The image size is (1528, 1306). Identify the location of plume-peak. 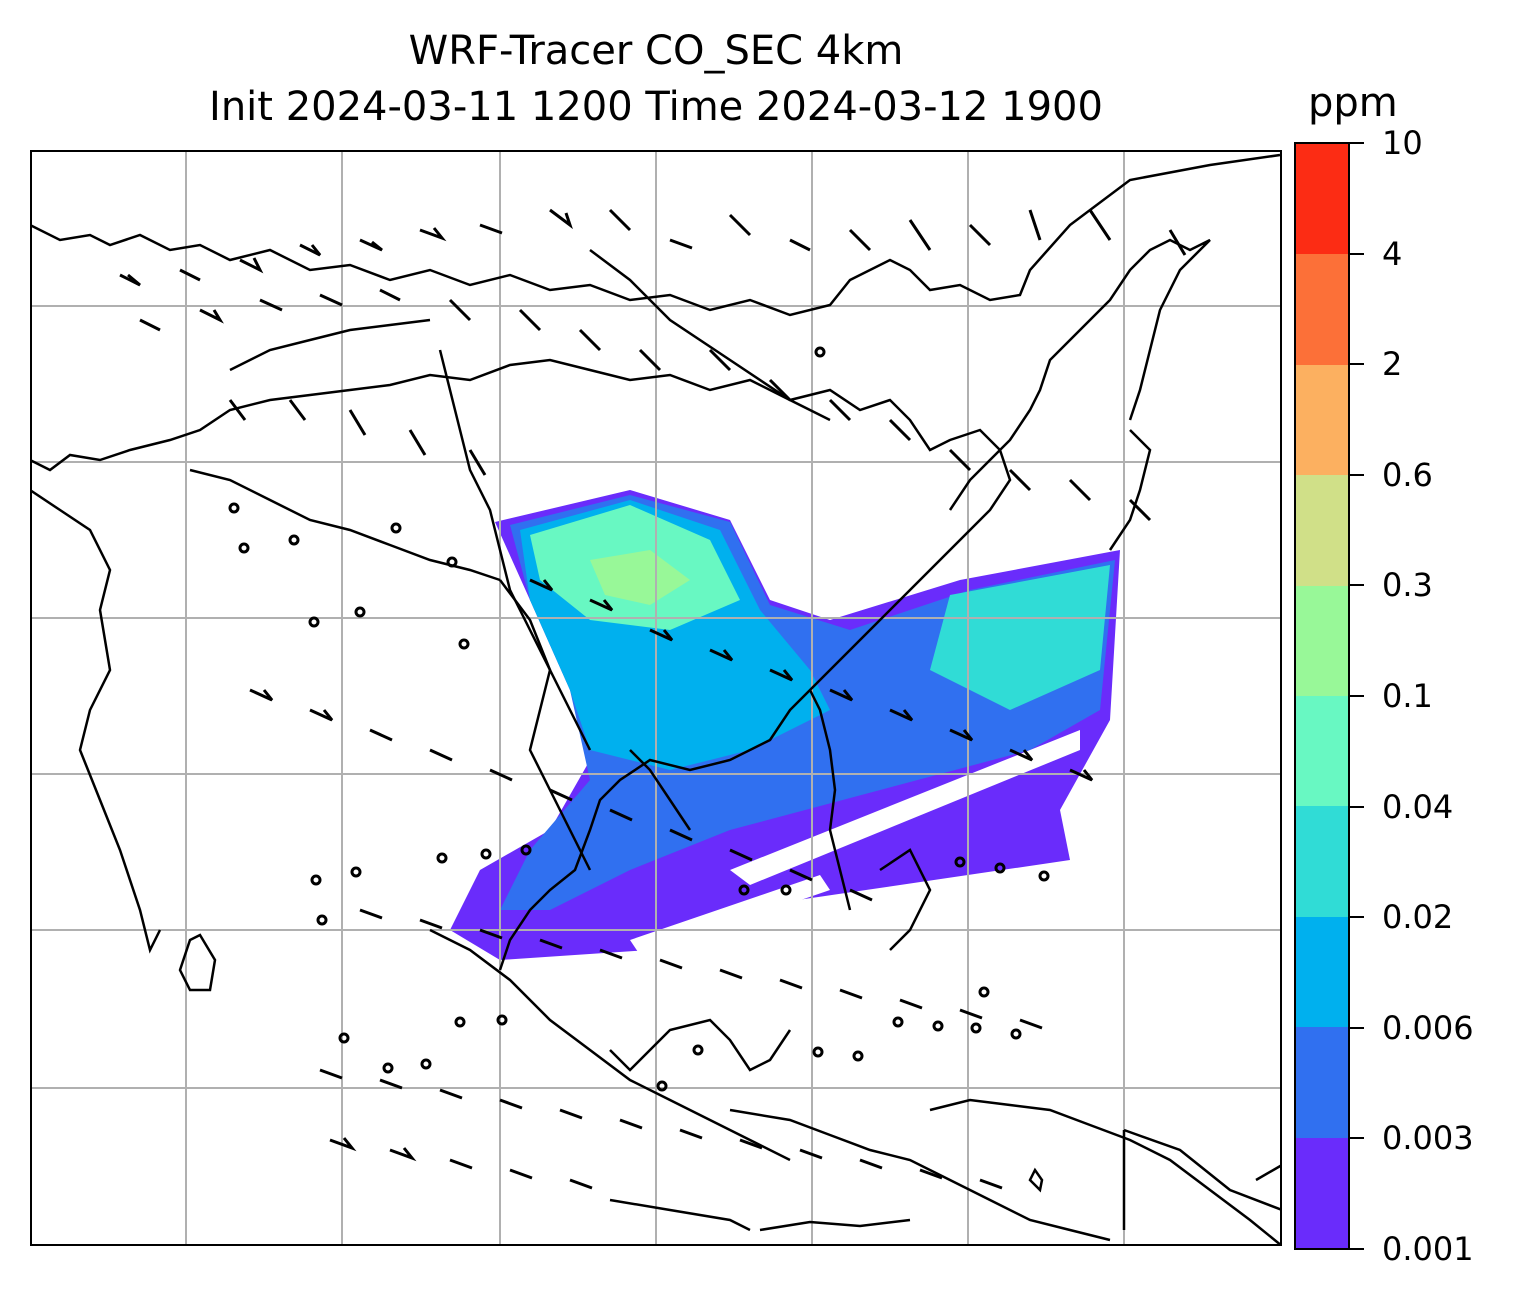
(640, 577).